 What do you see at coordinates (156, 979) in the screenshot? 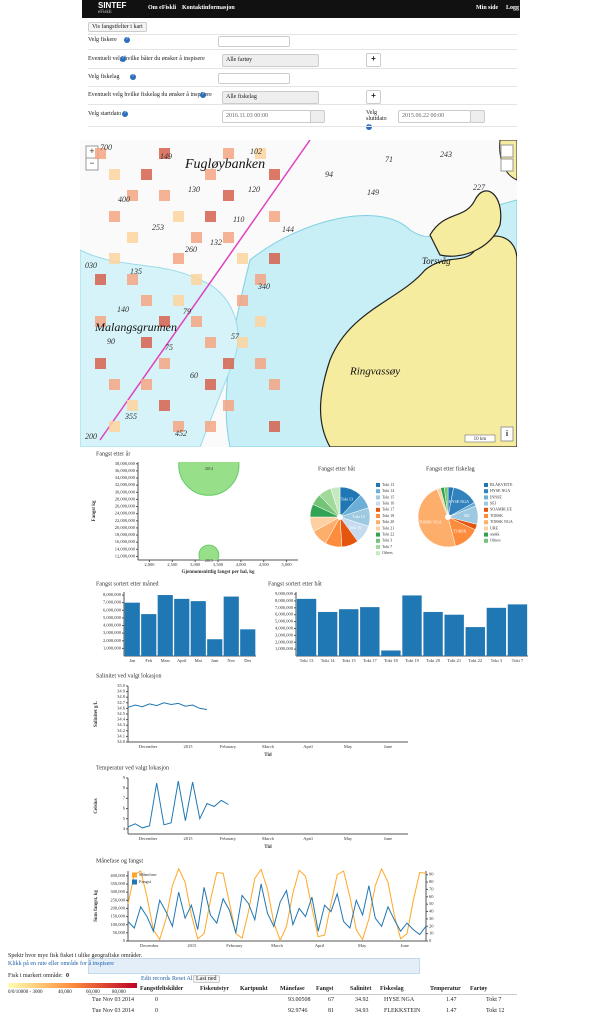
I see `link: Edit records` at bounding box center [156, 979].